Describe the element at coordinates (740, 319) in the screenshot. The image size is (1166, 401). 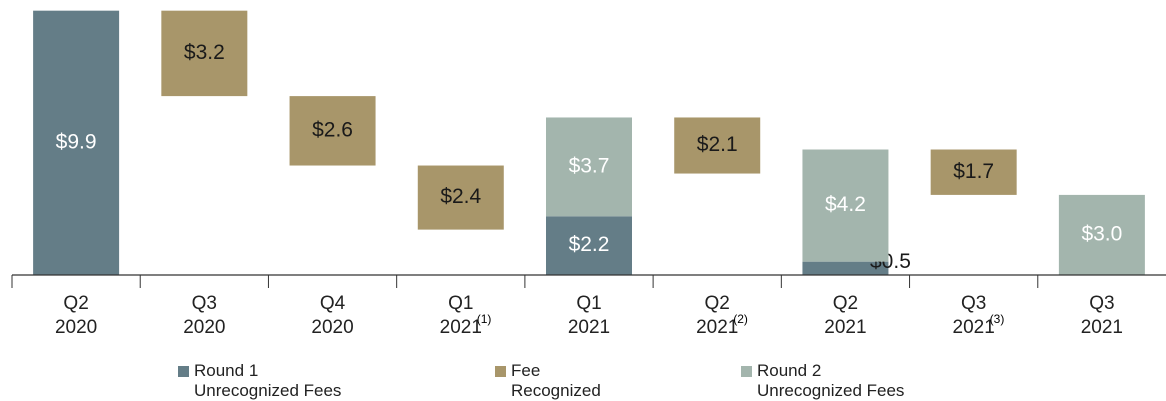
I see `footnote: (2)` at that location.